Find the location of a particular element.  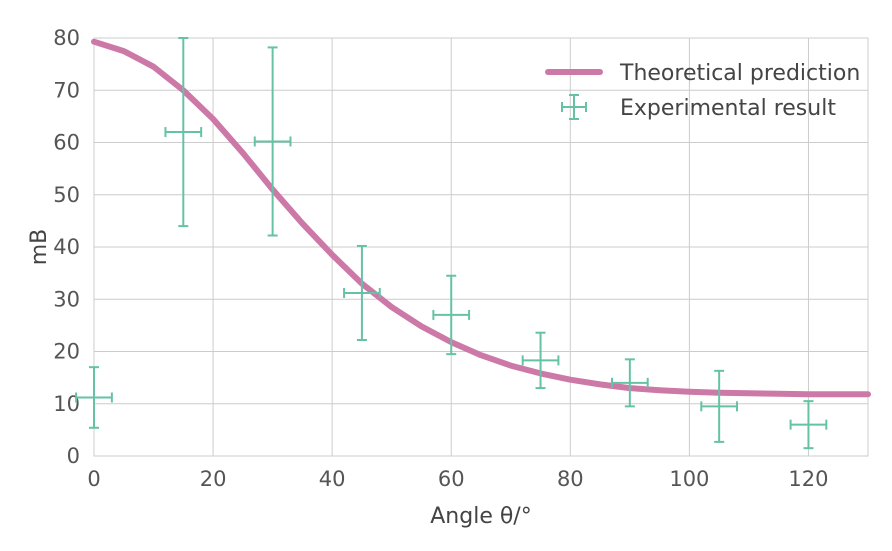

x-tick-label: 80 is located at coordinates (570, 479).